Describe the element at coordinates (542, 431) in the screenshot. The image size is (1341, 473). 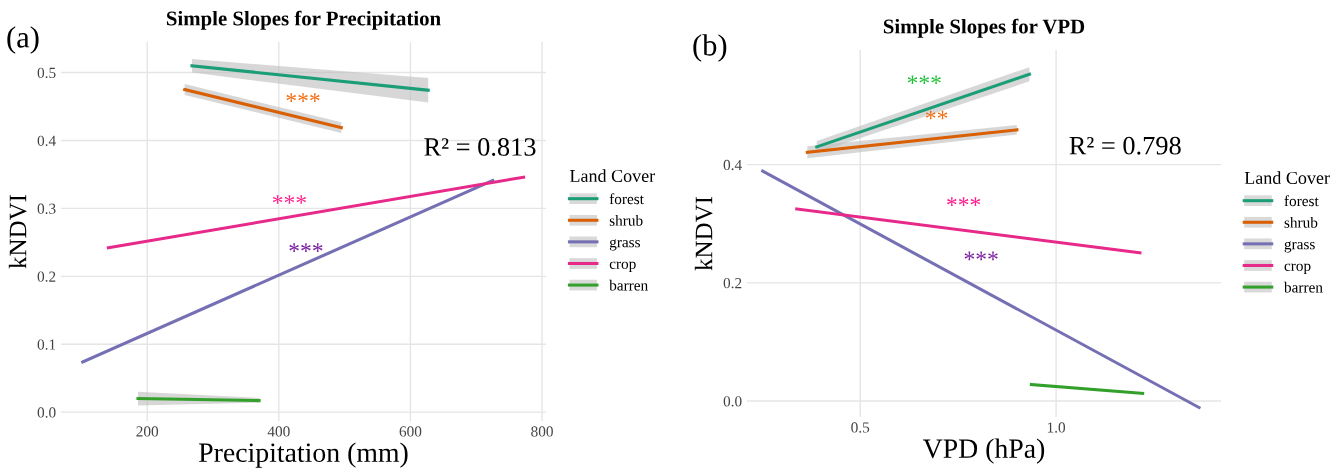
I see `x-tick-label: 800` at that location.